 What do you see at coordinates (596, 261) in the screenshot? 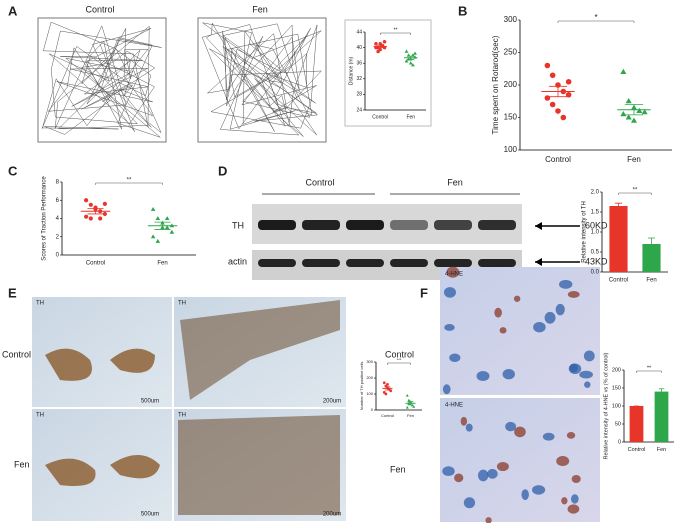
I see `size-label: 43KD` at bounding box center [596, 261].